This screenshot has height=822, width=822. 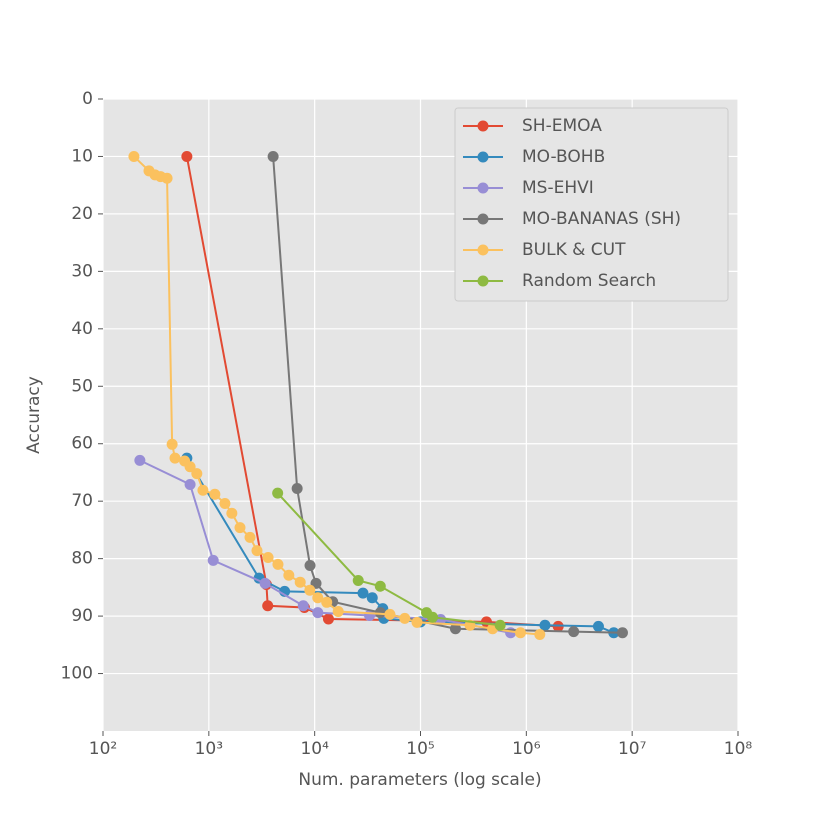 I want to click on x-axis-label: Num. parameters (log scale), so click(x=419, y=780).